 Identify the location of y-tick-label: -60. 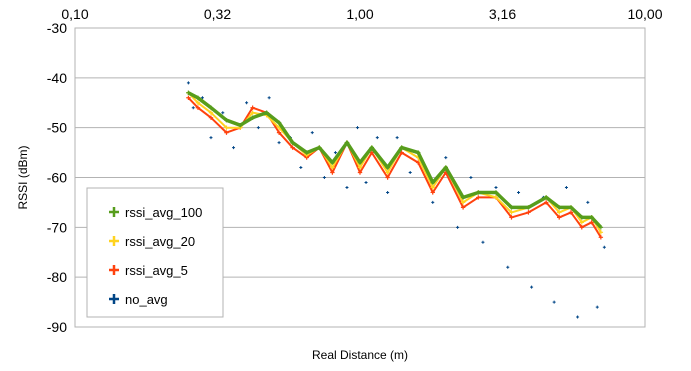
(57, 178).